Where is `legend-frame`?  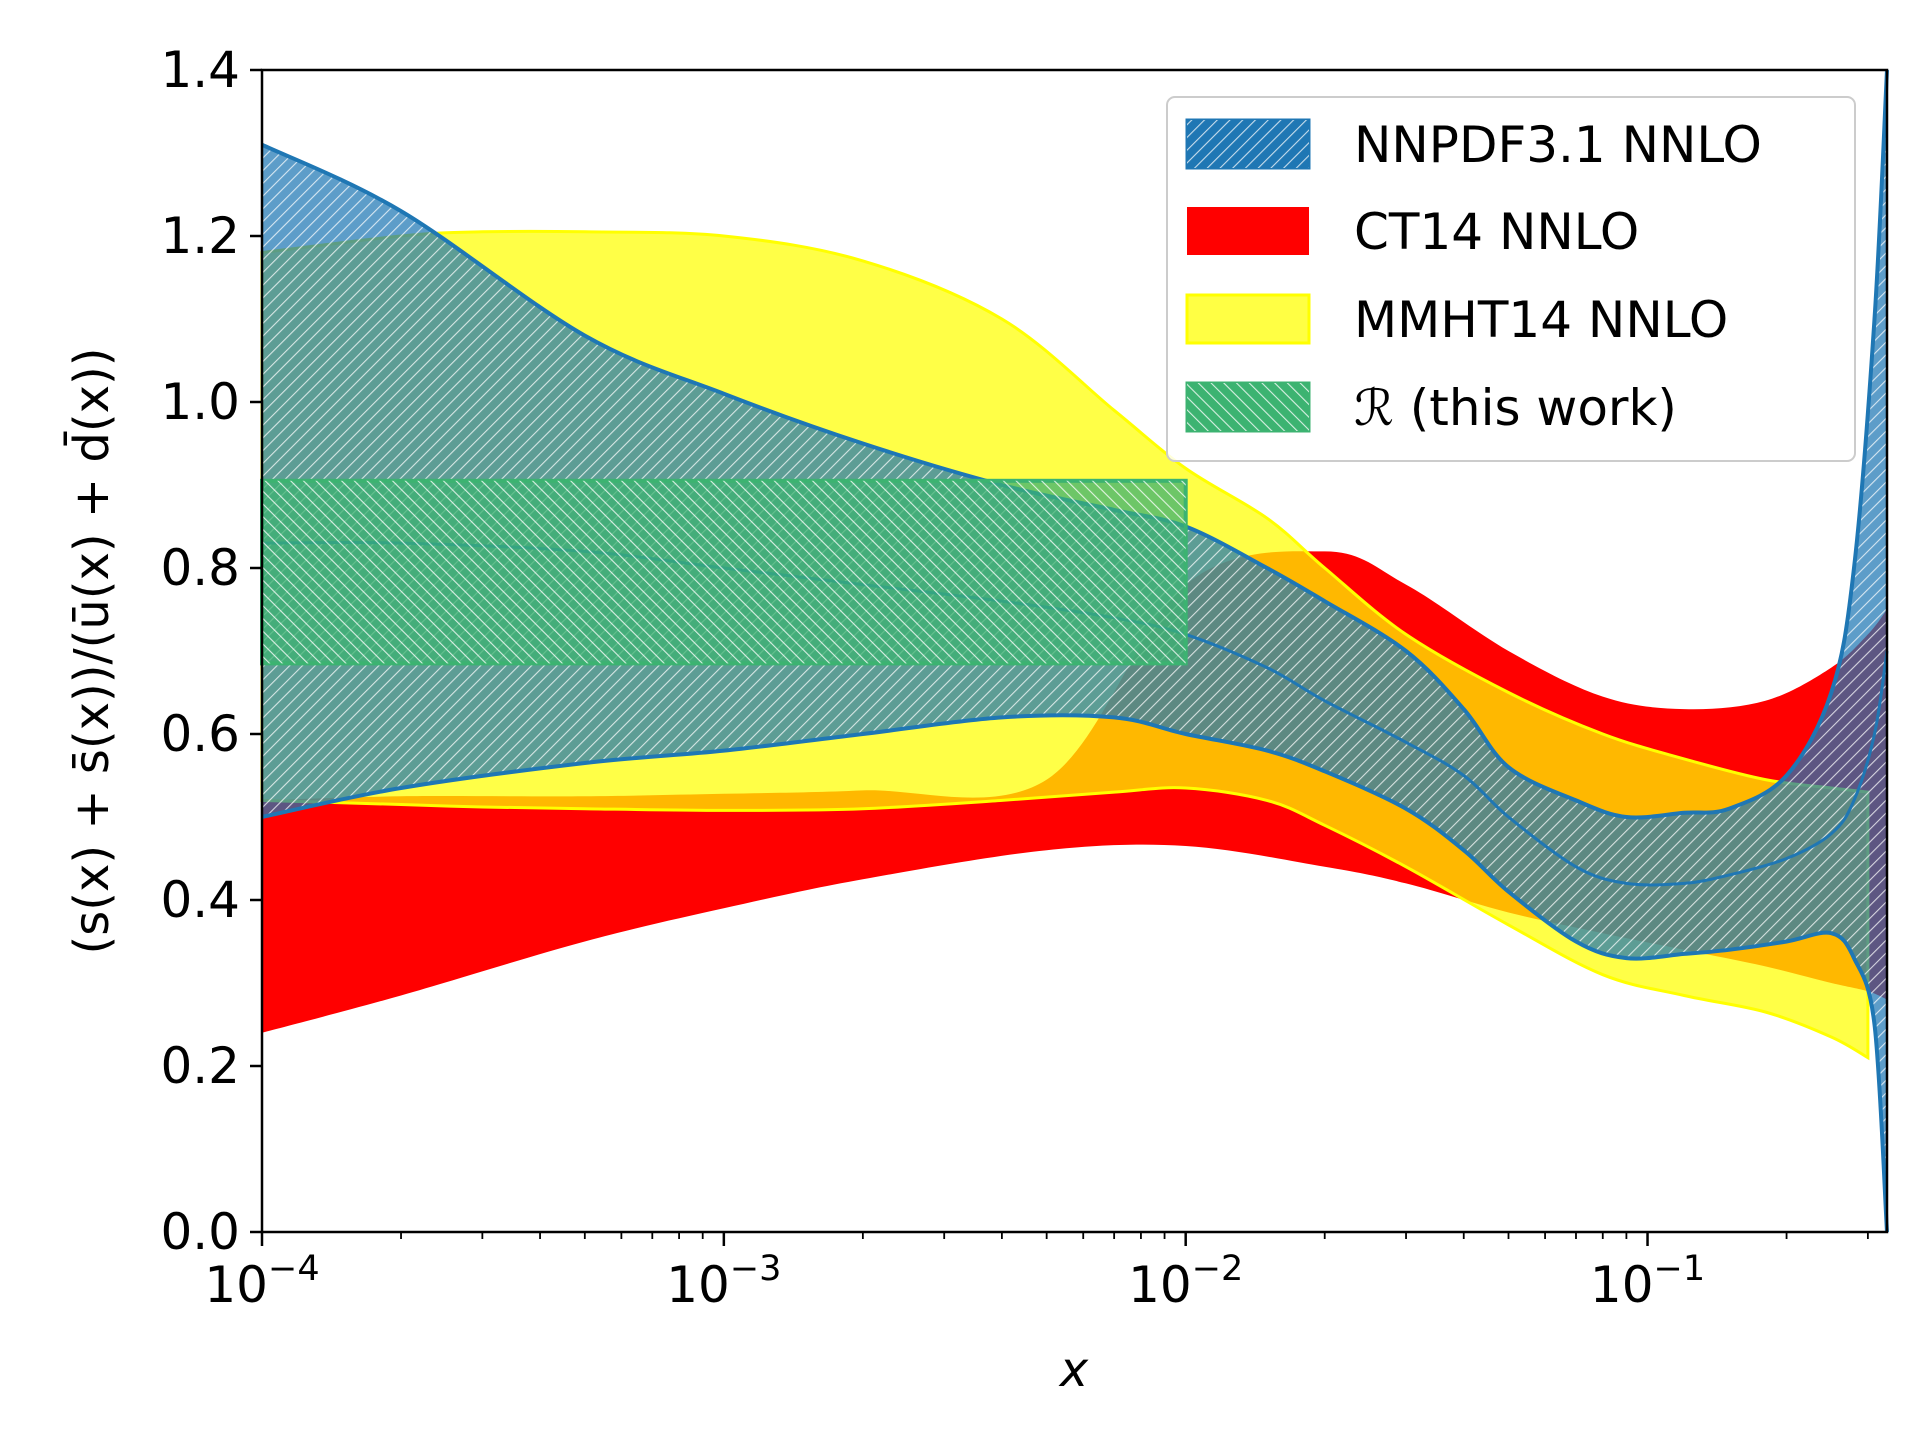 legend-frame is located at coordinates (1511, 279).